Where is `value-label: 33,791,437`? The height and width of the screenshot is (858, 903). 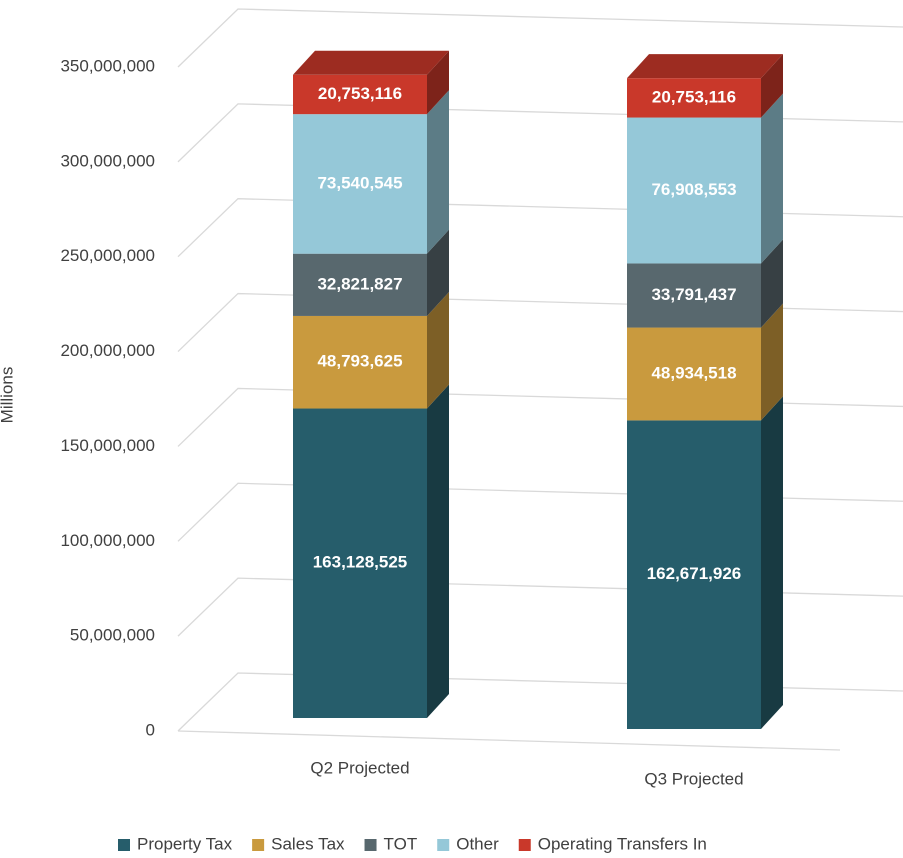 value-label: 33,791,437 is located at coordinates (693, 294).